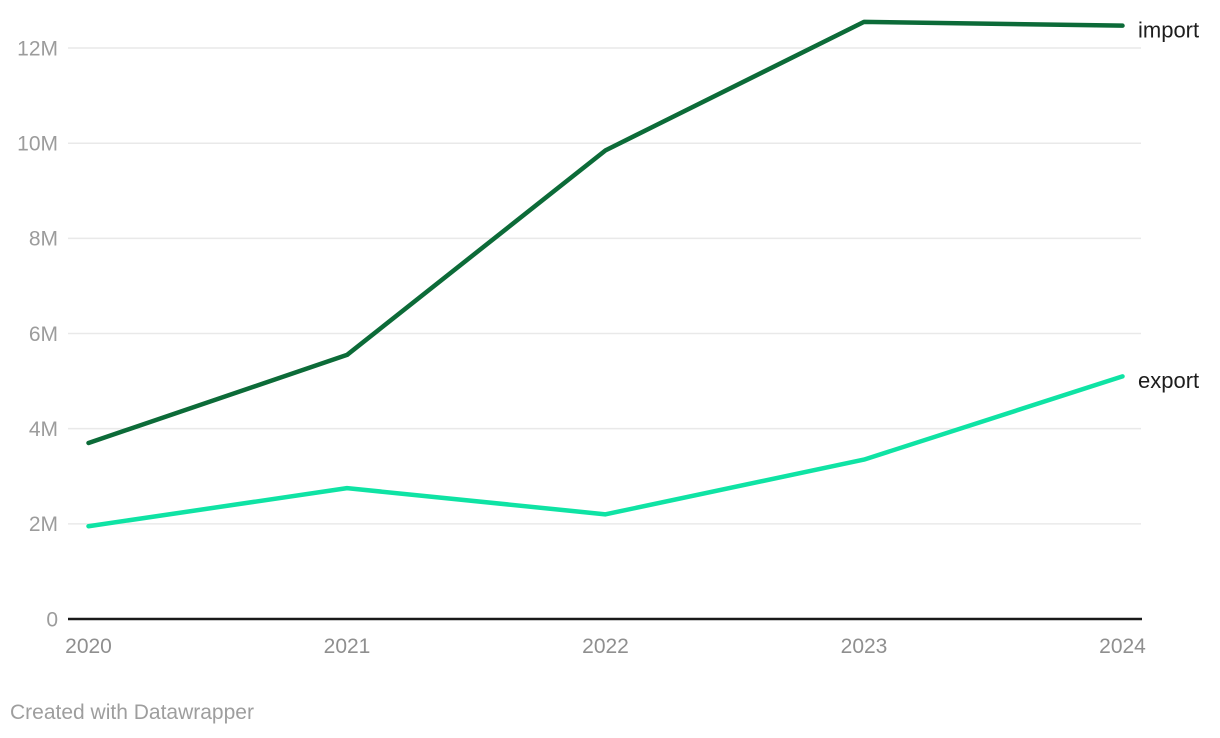  What do you see at coordinates (88, 646) in the screenshot?
I see `x-tick-label-2020: 2020` at bounding box center [88, 646].